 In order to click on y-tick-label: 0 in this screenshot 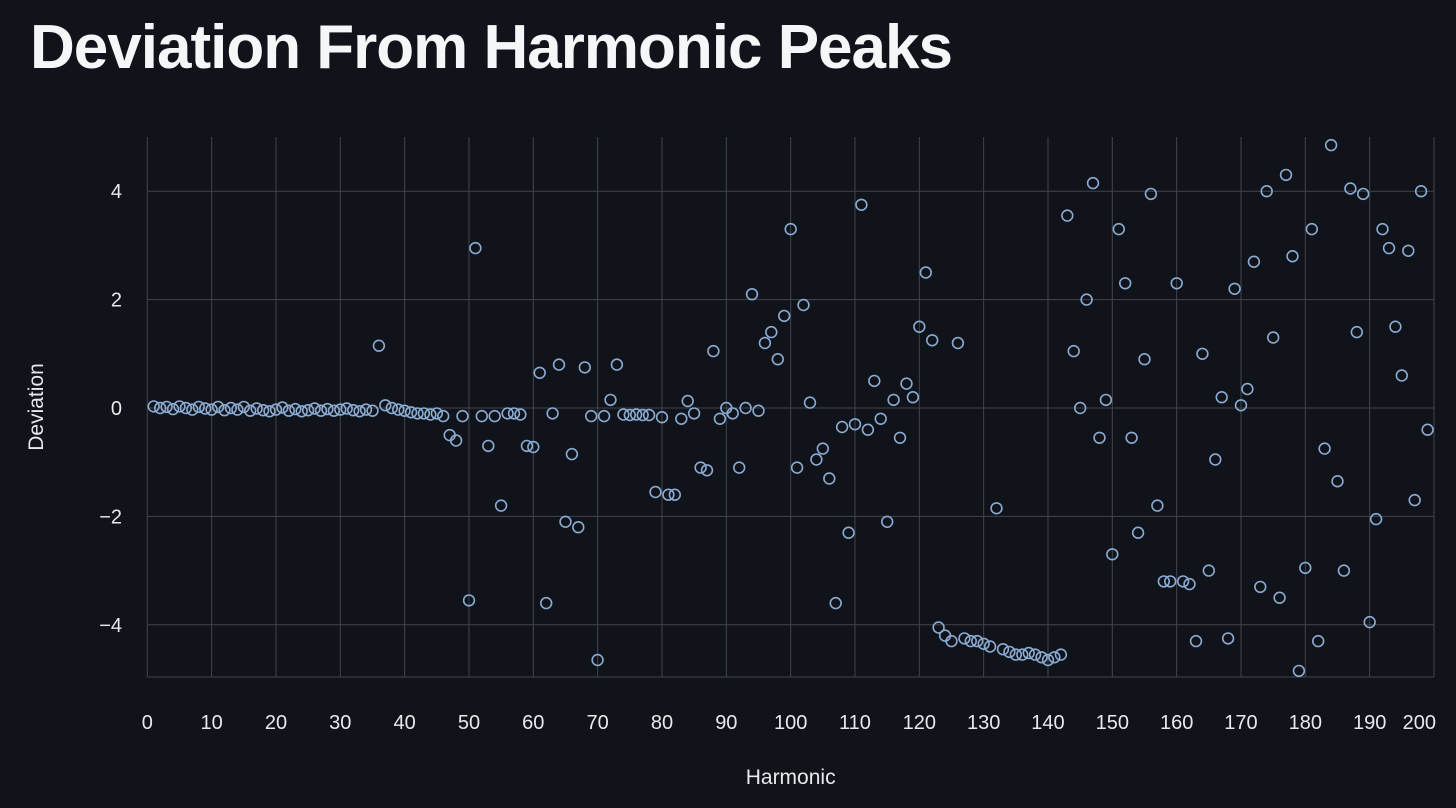, I will do `click(116, 409)`.